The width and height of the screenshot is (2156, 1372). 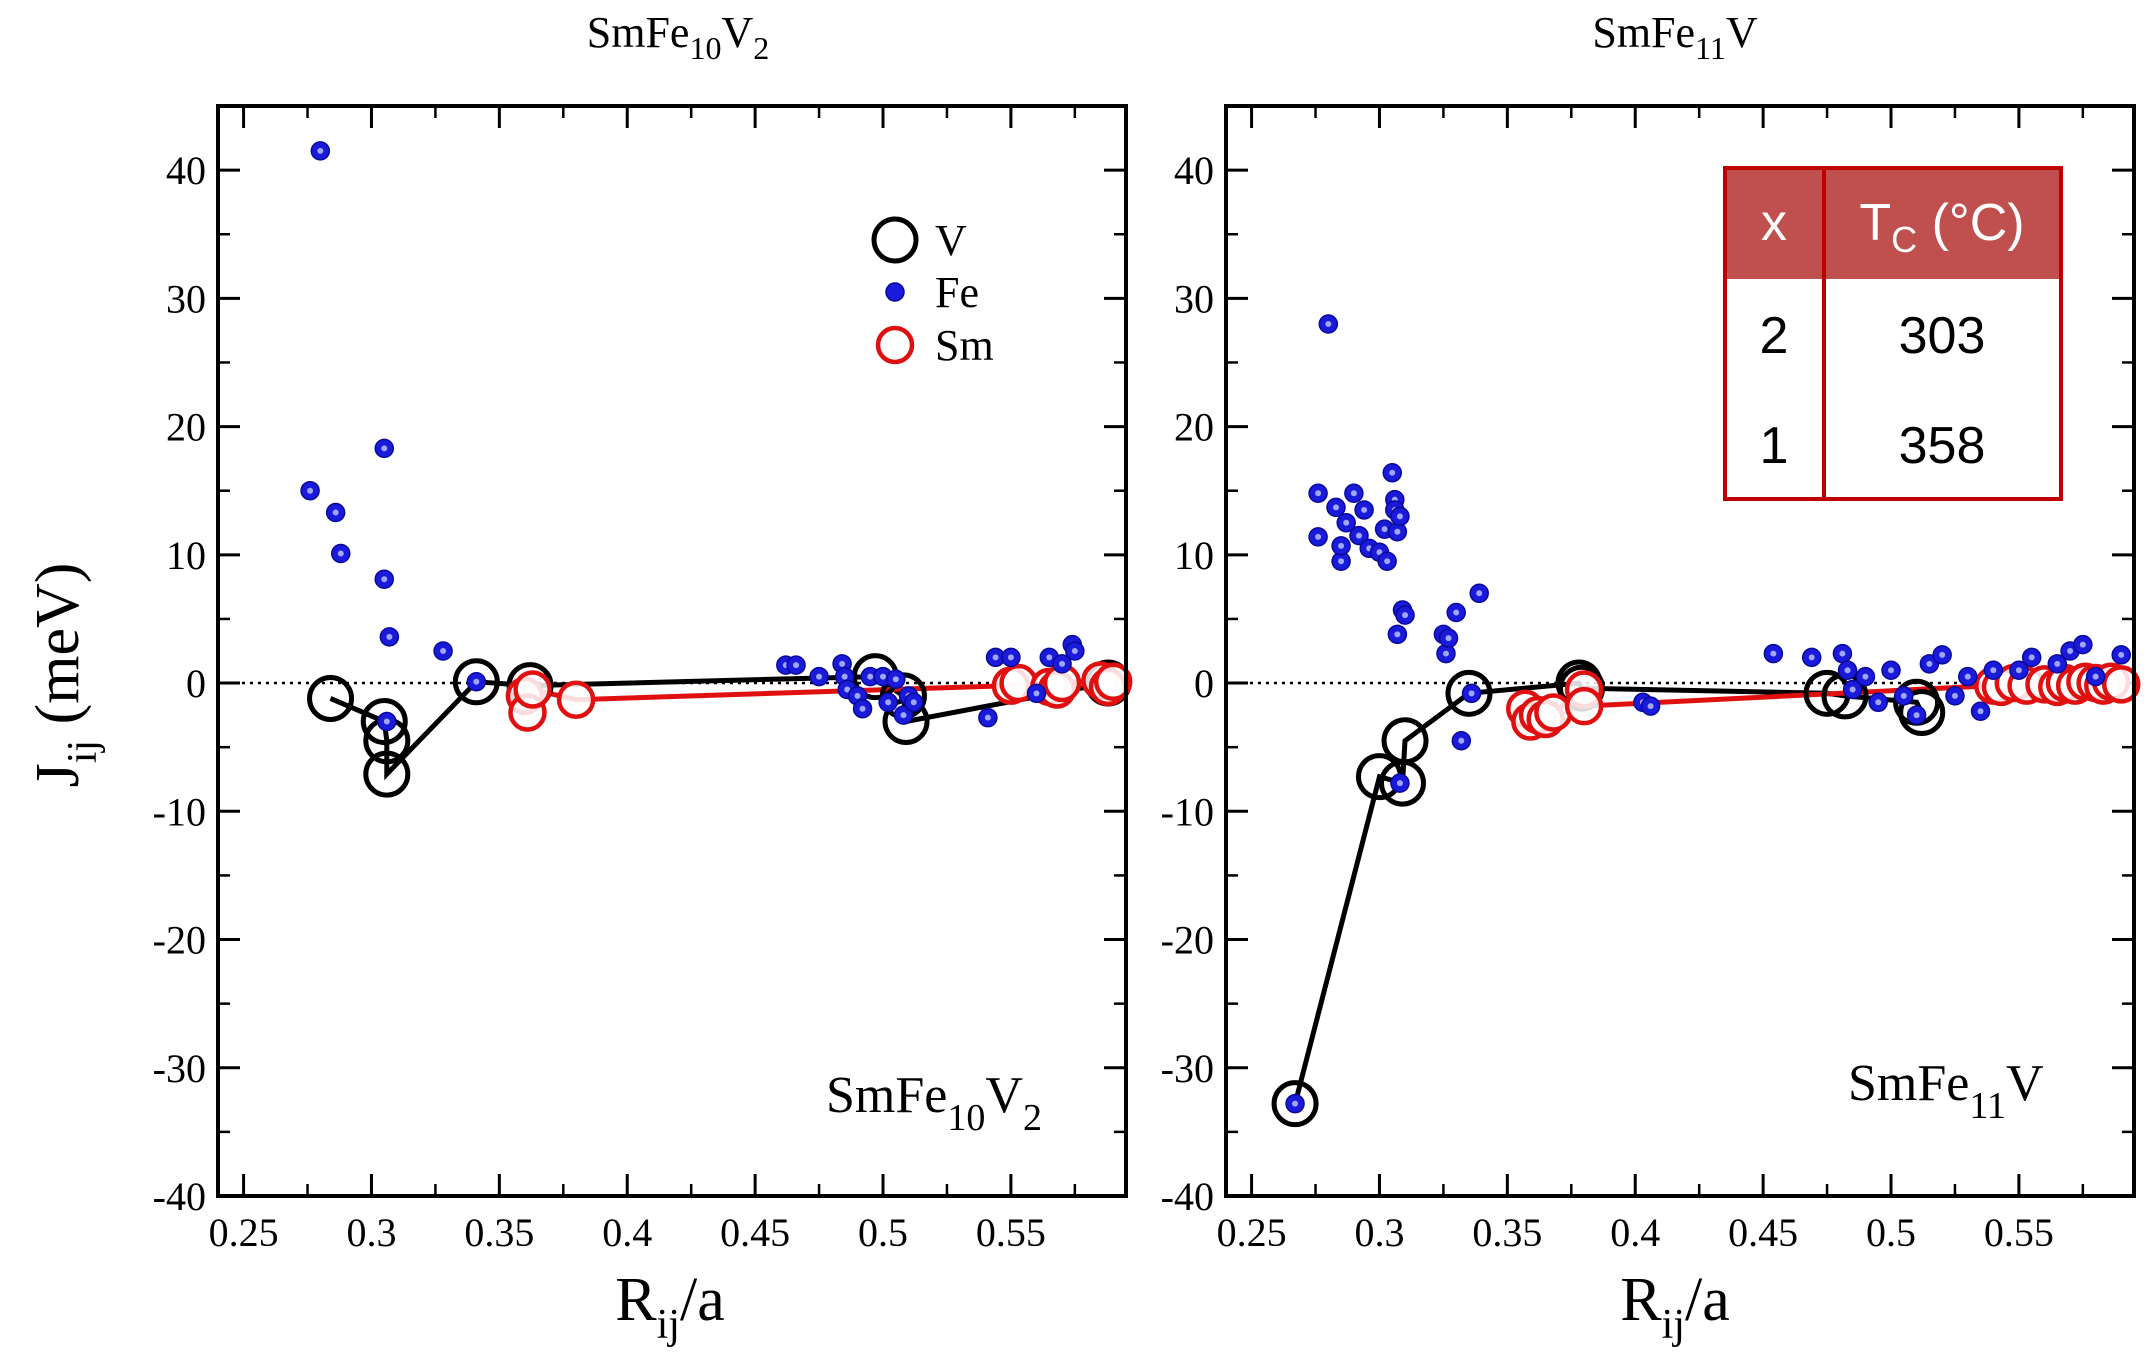 I want to click on table-header-bg, so click(x=1893, y=223).